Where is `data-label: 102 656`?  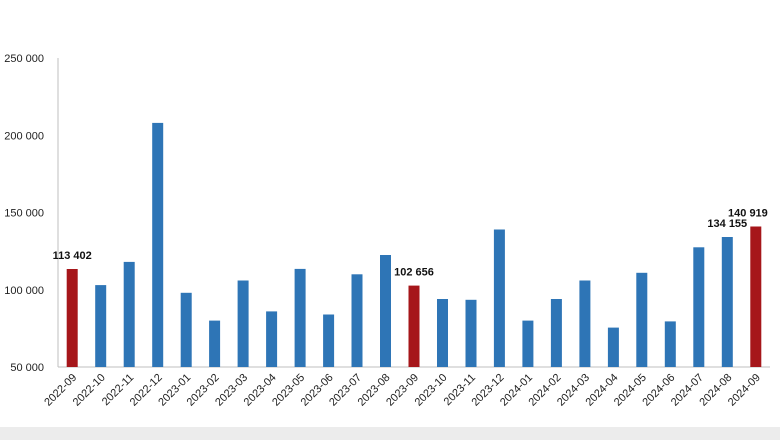
data-label: 102 656 is located at coordinates (414, 273).